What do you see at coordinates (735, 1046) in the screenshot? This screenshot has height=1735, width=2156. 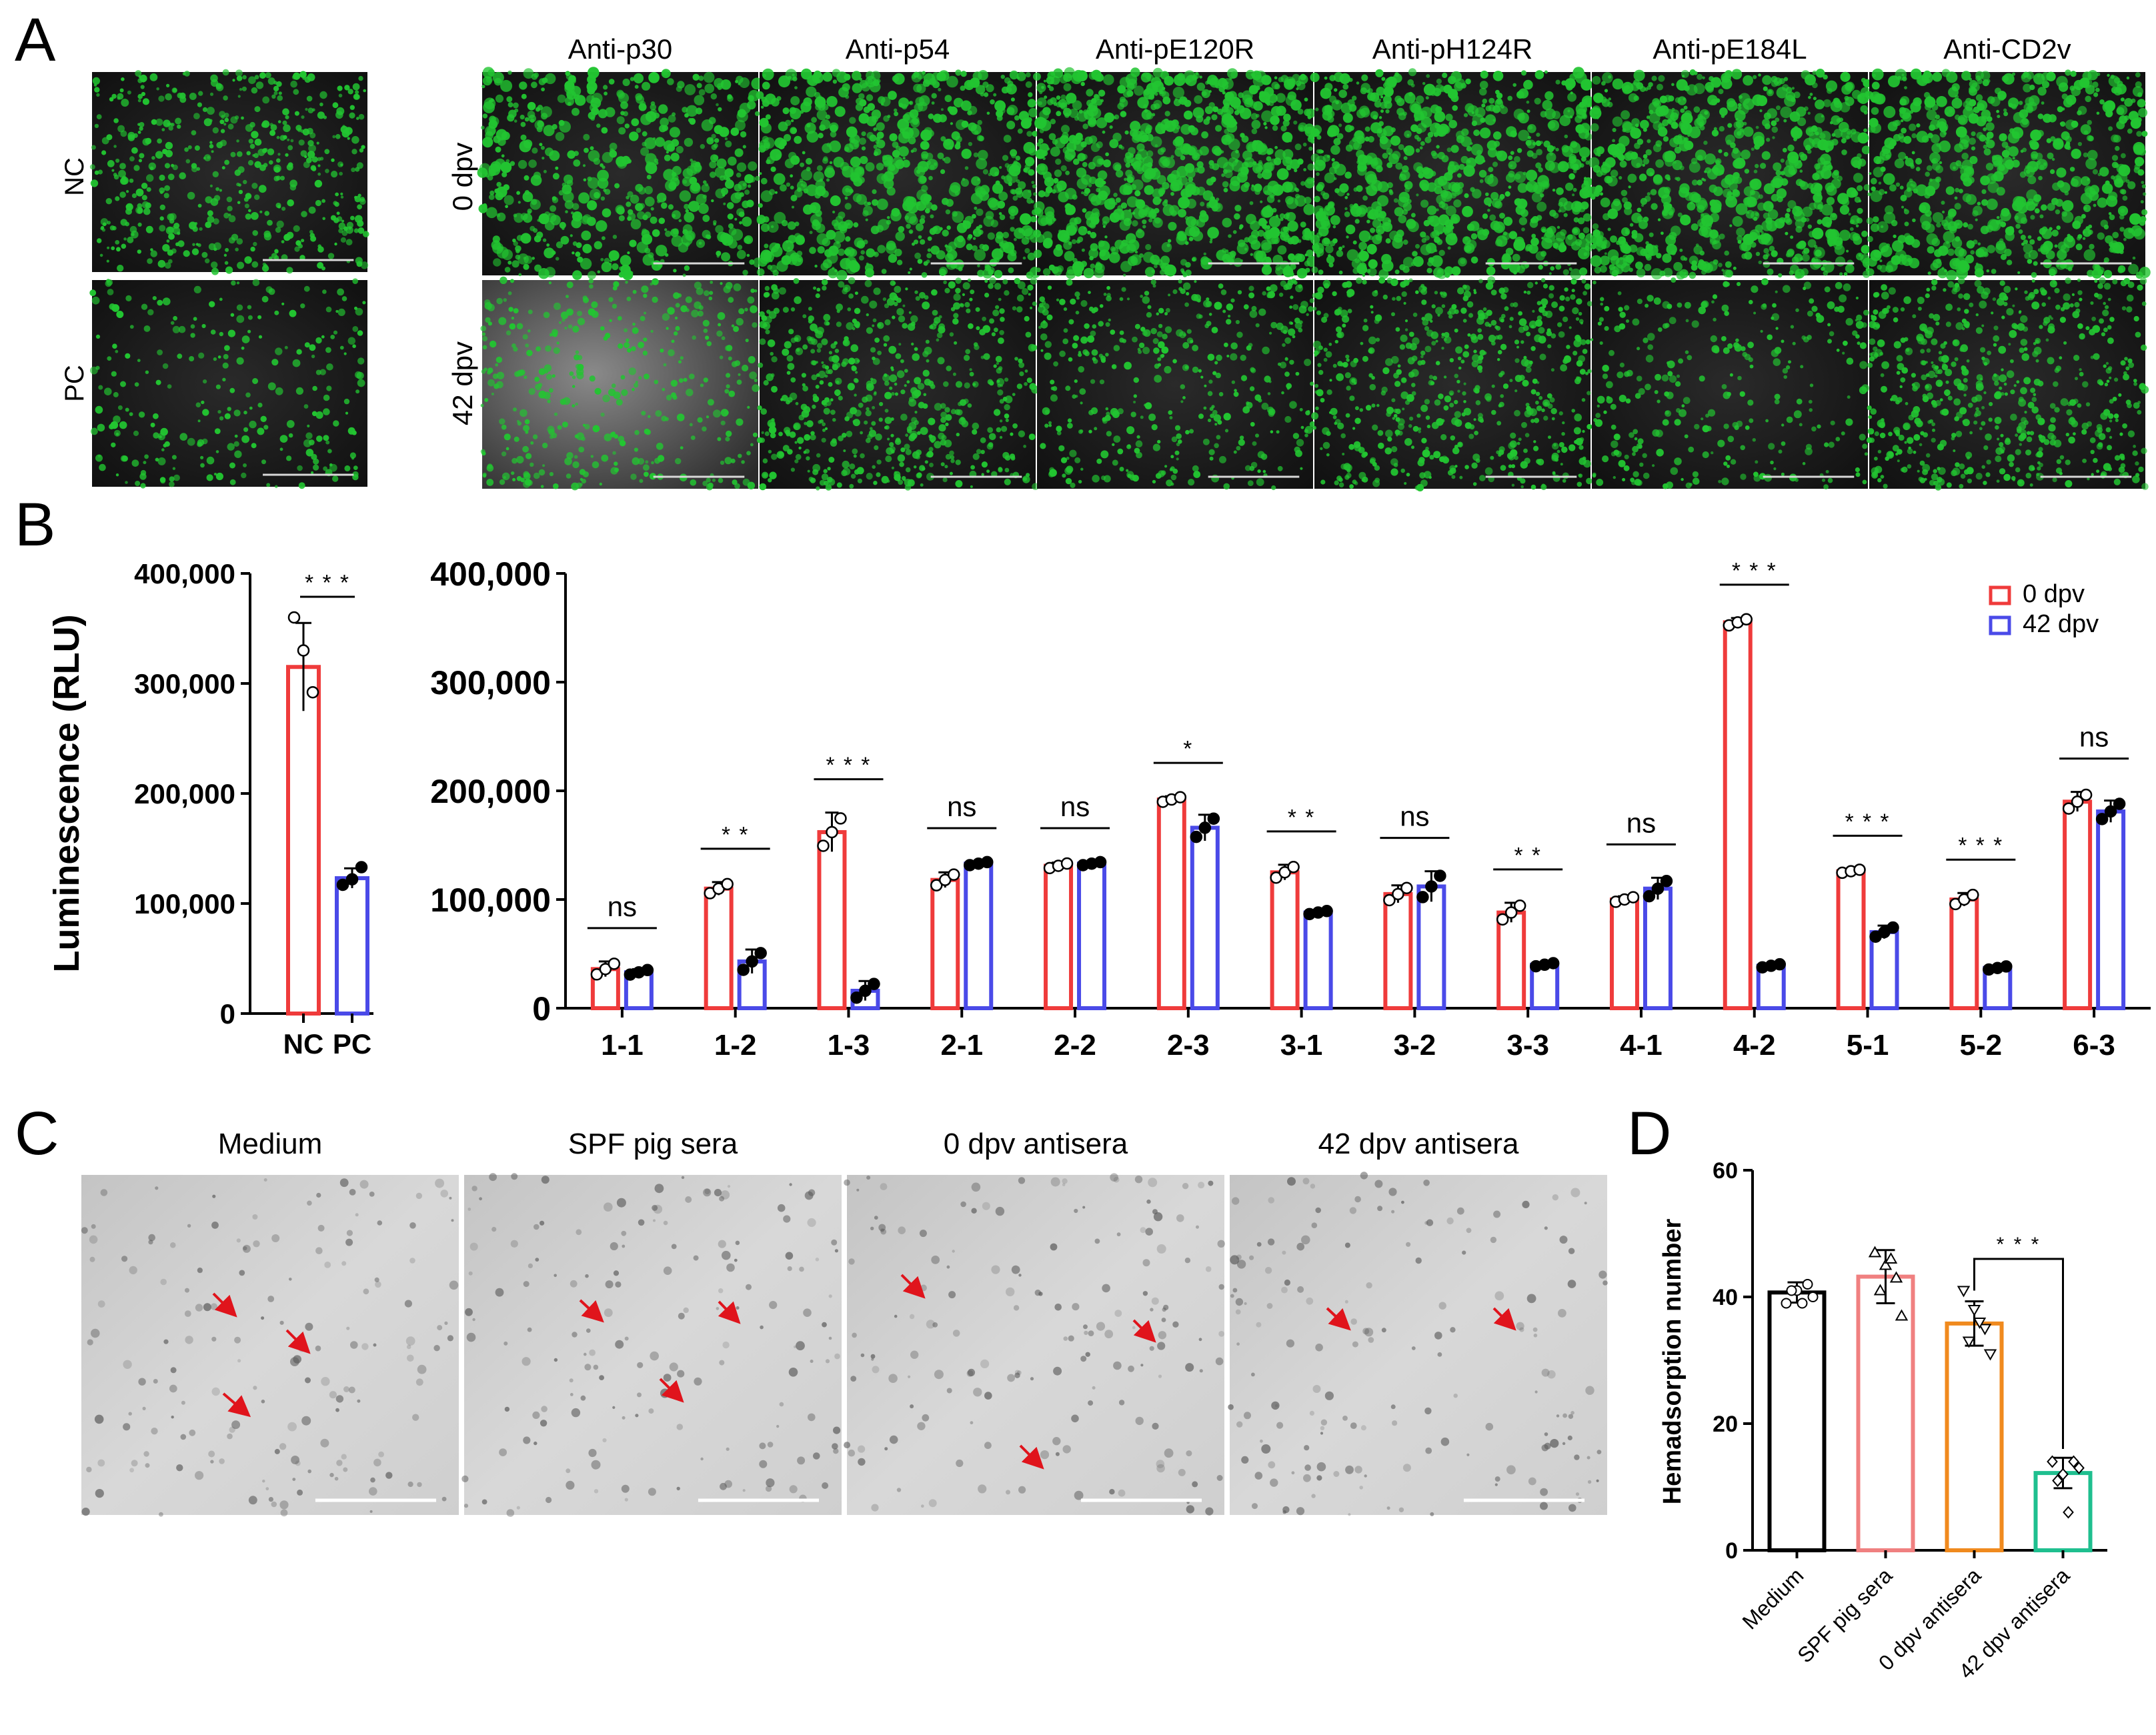 I see `x-tick-label: 1-2` at bounding box center [735, 1046].